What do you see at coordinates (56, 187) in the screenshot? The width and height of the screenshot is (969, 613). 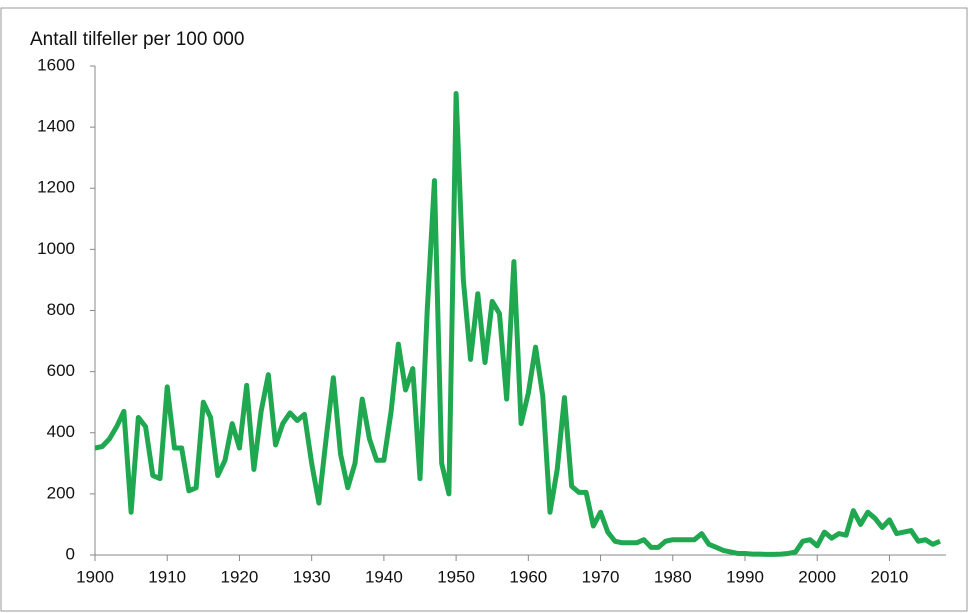 I see `y-tick-label: 1200` at bounding box center [56, 187].